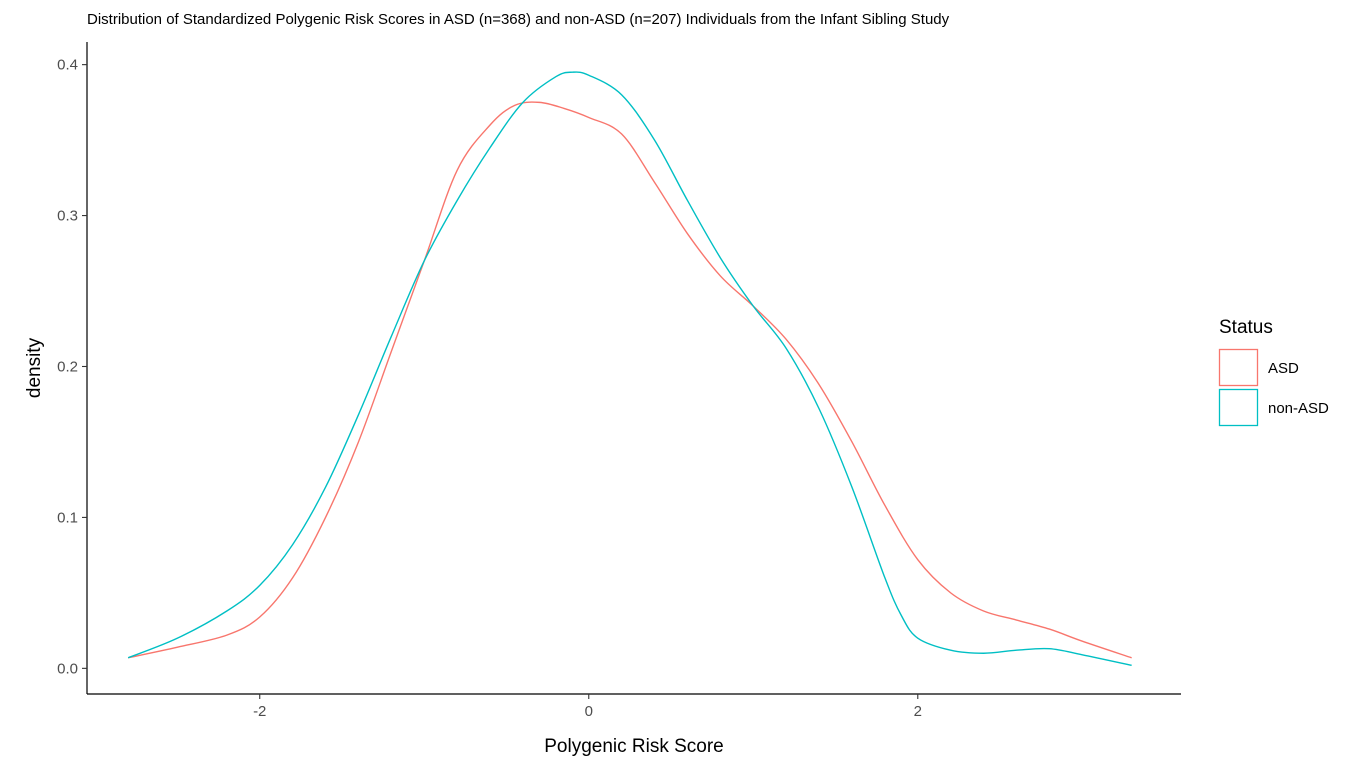 Image resolution: width=1359 pixels, height=763 pixels. I want to click on legend-title: Status, so click(1246, 327).